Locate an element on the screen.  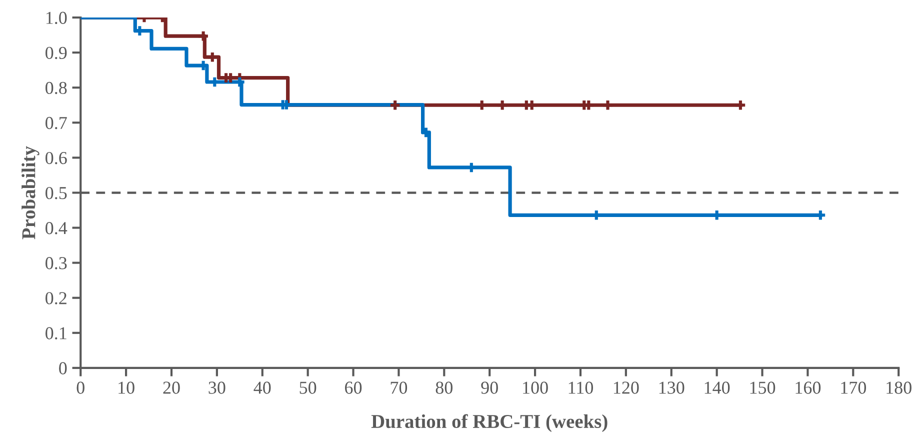
y-tick-label: 0.9 is located at coordinates (56, 53).